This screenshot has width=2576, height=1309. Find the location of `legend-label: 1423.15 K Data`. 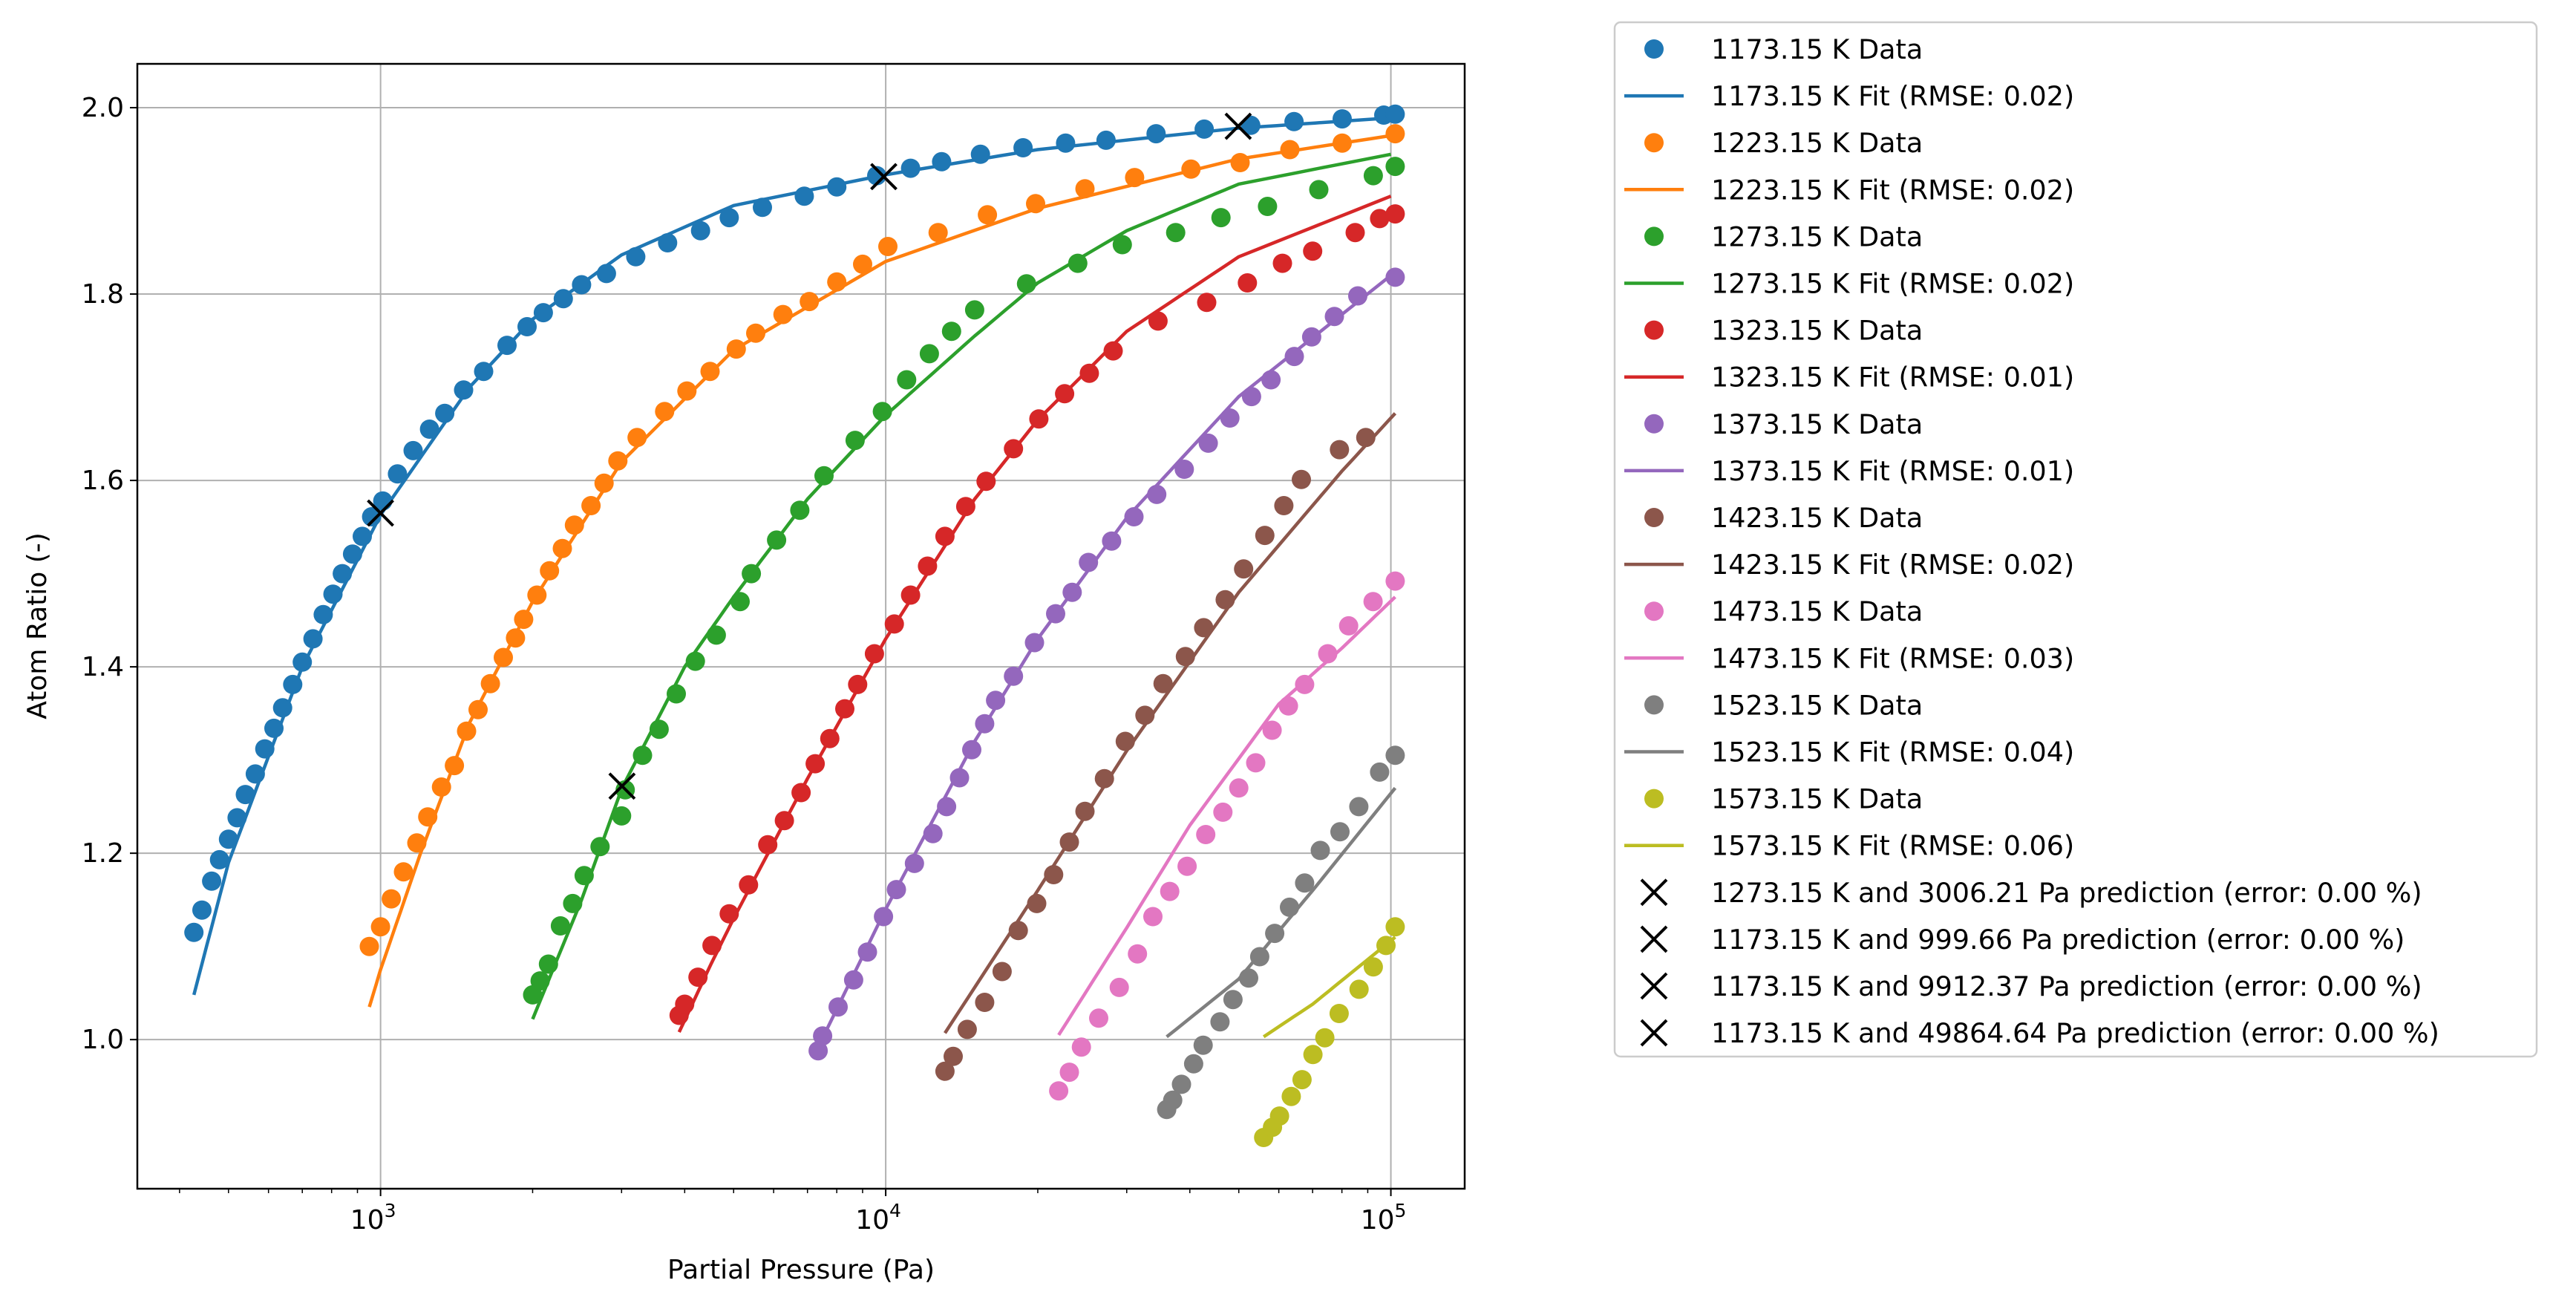

legend-label: 1423.15 K Data is located at coordinates (1817, 518).